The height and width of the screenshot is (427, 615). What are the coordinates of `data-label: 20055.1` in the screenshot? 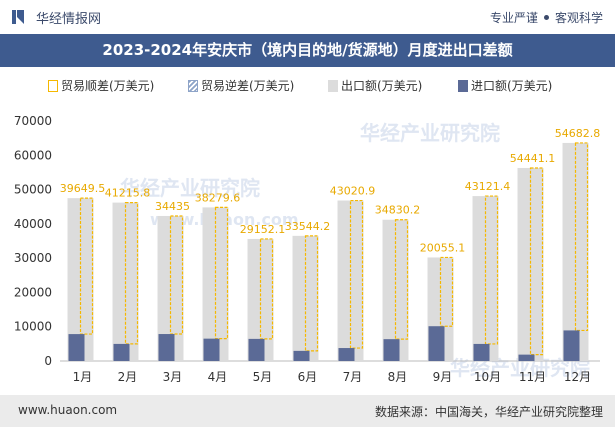 It's located at (443, 247).